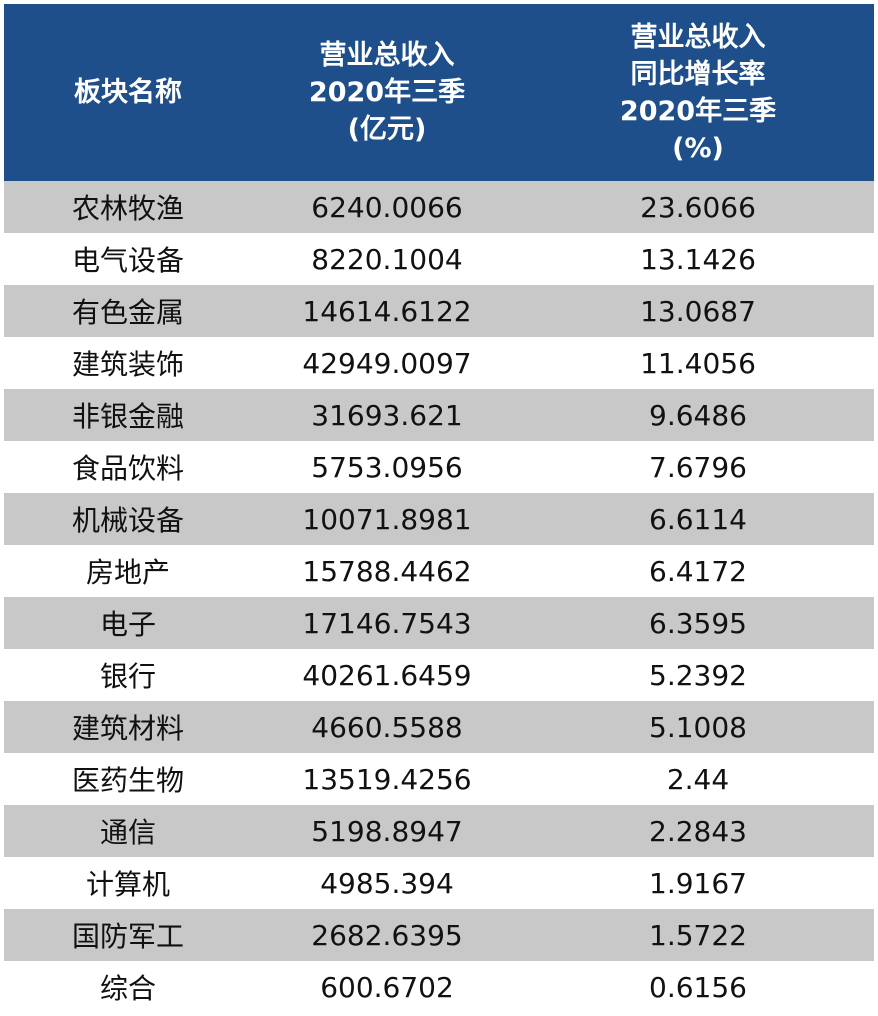  I want to click on revenue-cell: 15788.4462, so click(387, 571).